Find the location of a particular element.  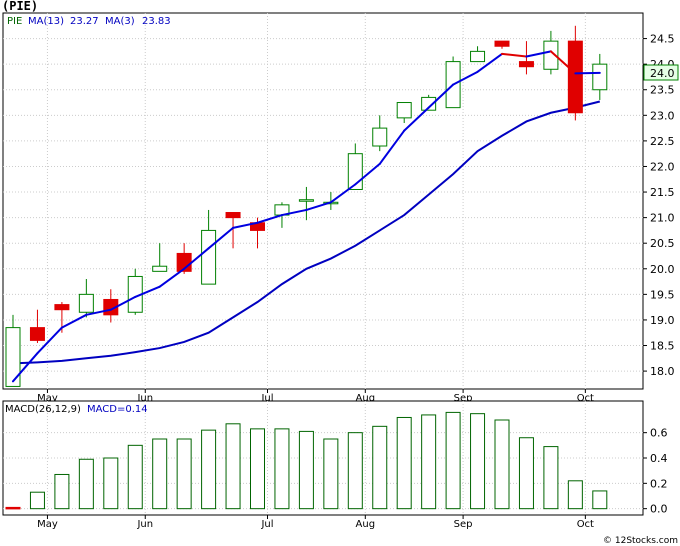

legend-ticker: PIE is located at coordinates (14, 21).